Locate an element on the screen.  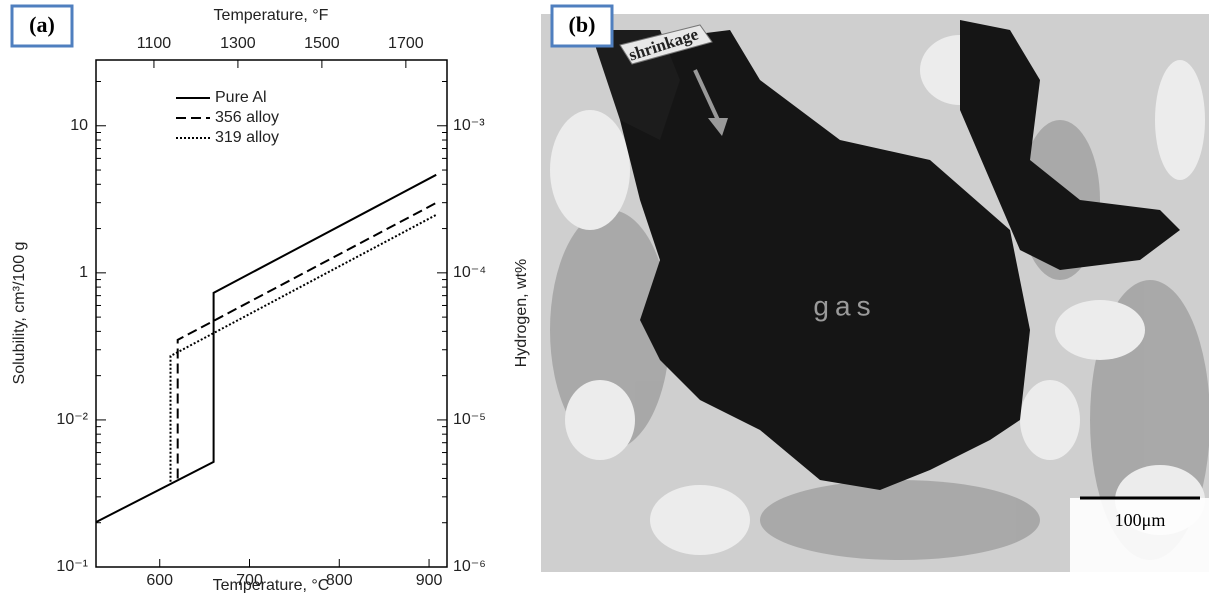
y2-tick-label: 10⁻³ is located at coordinates (469, 125).